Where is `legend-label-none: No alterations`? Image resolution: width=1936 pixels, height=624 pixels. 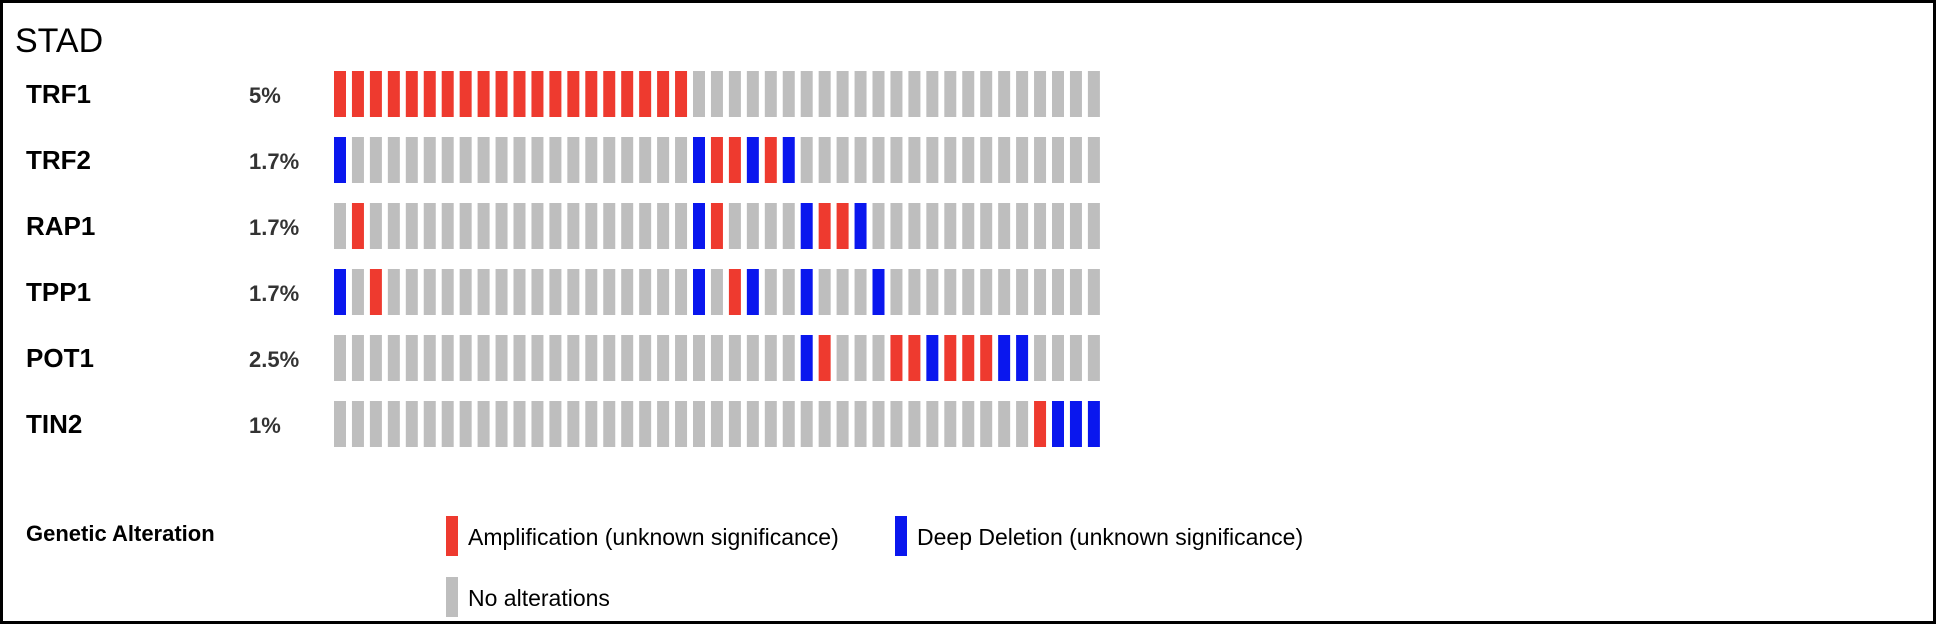 legend-label-none: No alterations is located at coordinates (539, 598).